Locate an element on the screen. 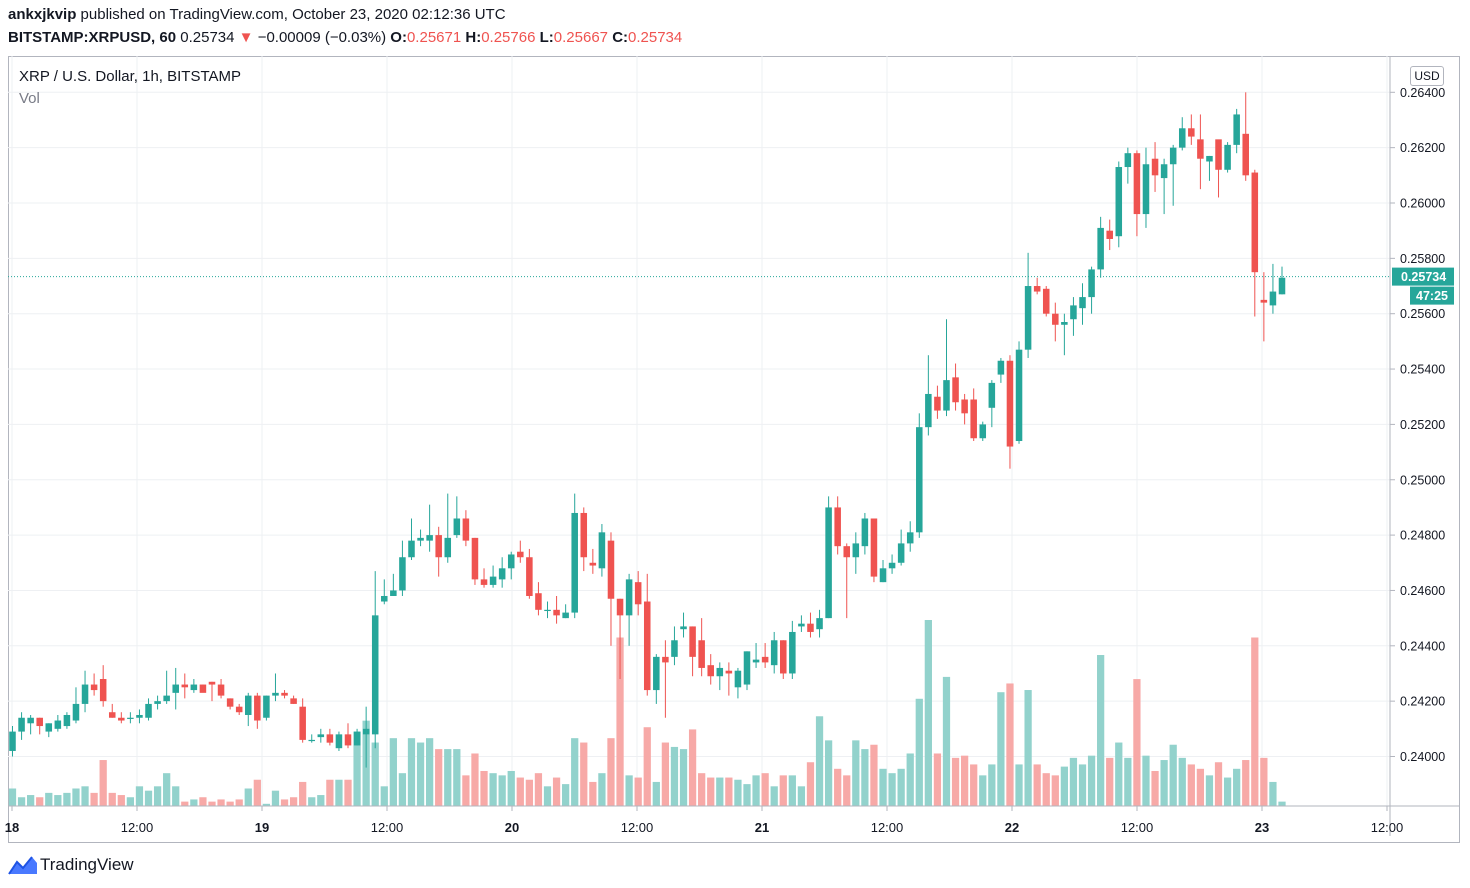 The width and height of the screenshot is (1470, 888). series-legend: XRP / U.S. Dollar, 1h, BITSTAMP is located at coordinates (130, 76).